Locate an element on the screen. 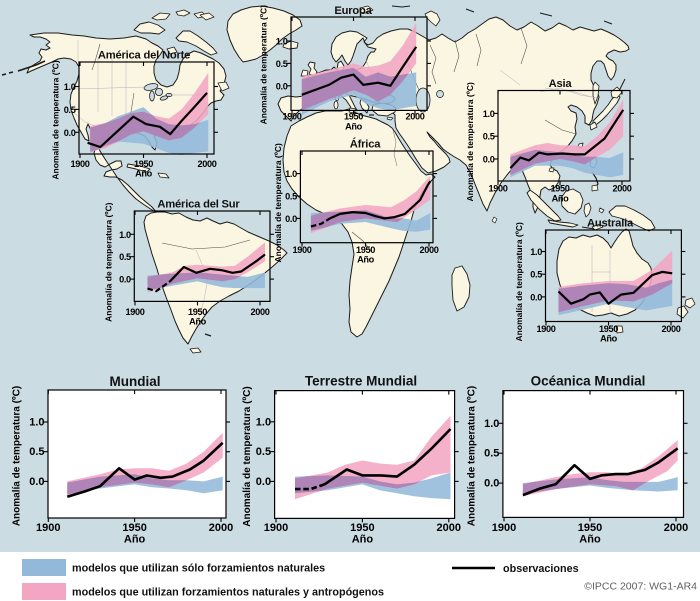 The image size is (700, 601). svg-text: Australia is located at coordinates (610, 224).